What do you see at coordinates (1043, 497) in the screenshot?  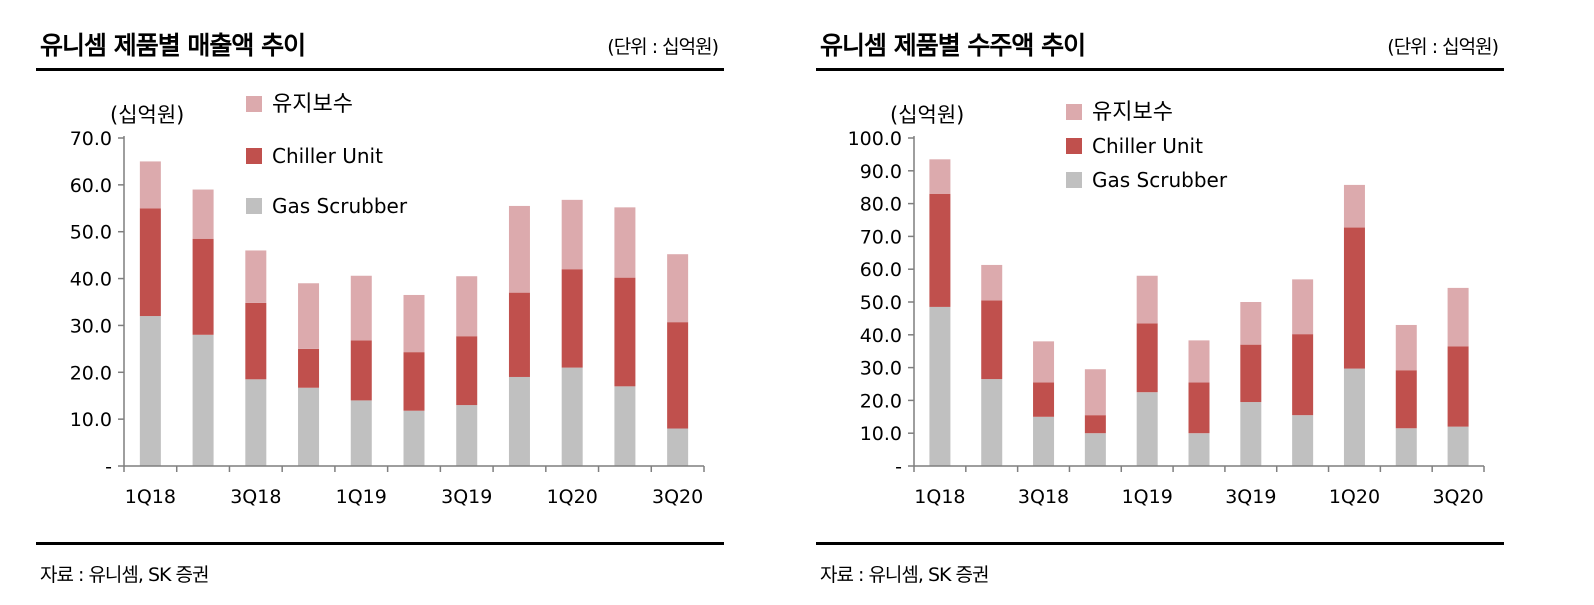 I see `x-tick-label: 3Q18` at bounding box center [1043, 497].